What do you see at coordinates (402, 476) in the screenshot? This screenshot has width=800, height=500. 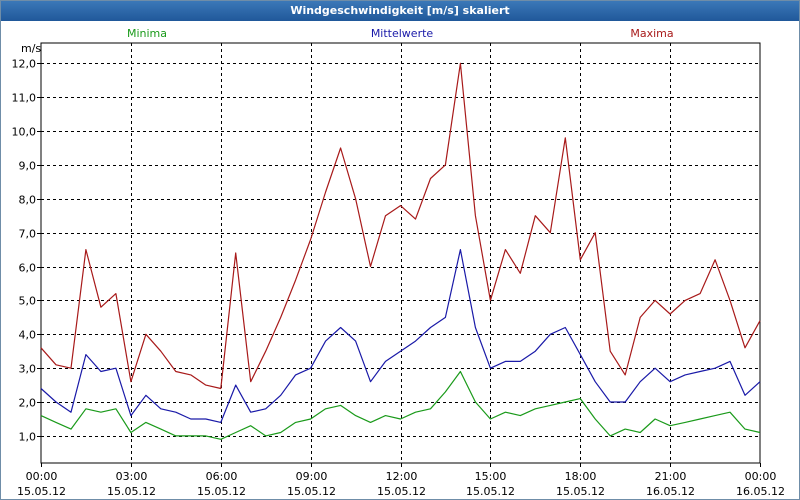 I see `x-tick-time: 12:00` at bounding box center [402, 476].